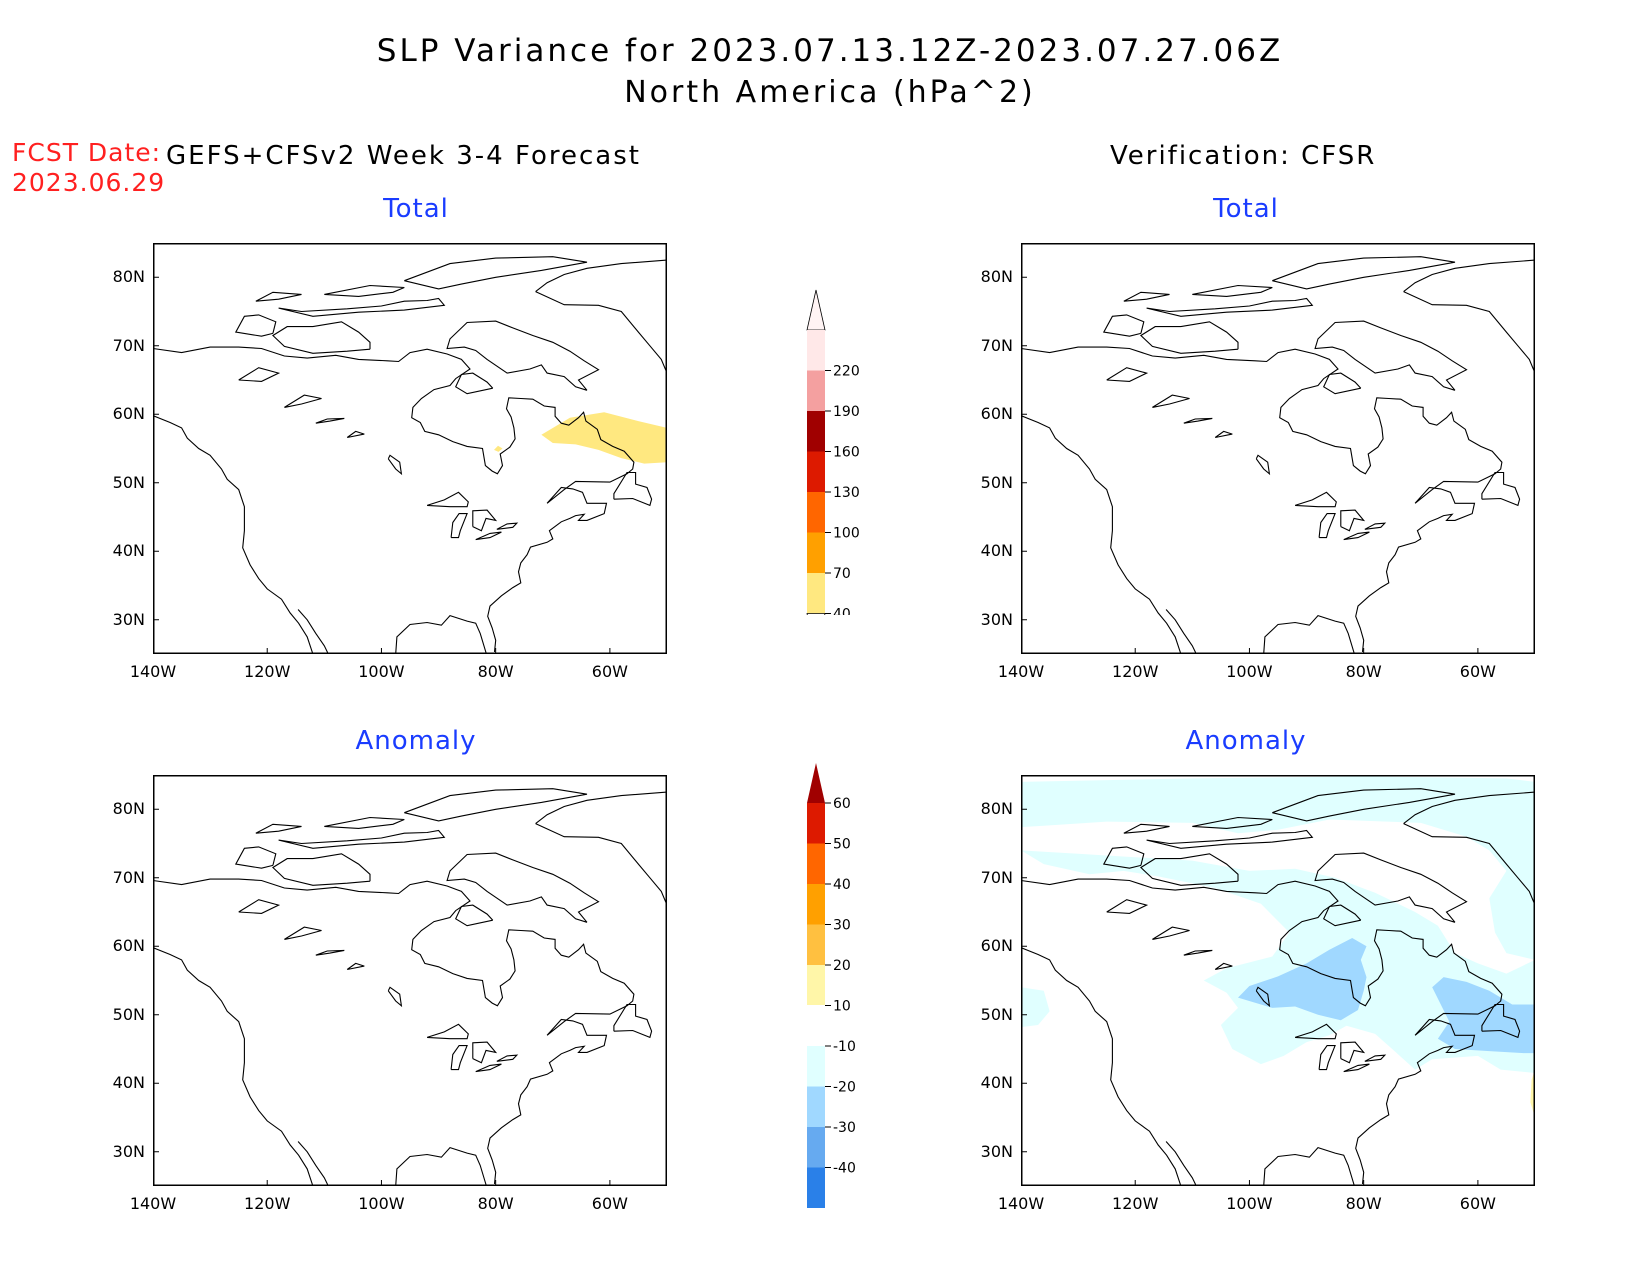 The width and height of the screenshot is (1650, 1275). I want to click on lon-label: 80W, so click(1363, 1203).